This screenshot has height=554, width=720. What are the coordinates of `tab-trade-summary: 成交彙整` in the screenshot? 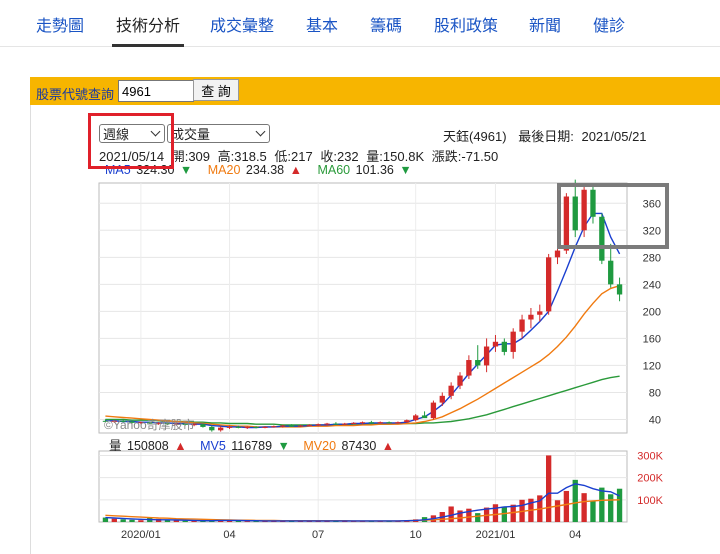 It's located at (242, 26).